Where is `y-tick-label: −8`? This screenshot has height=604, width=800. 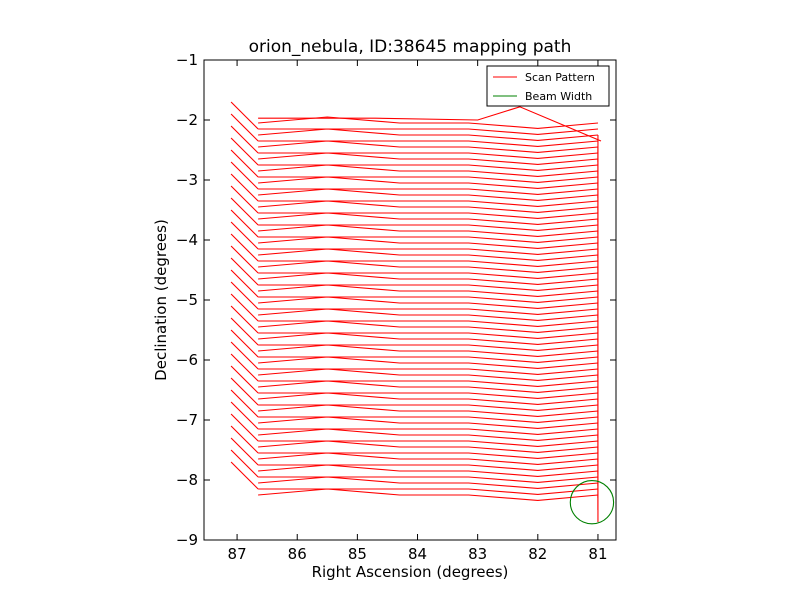
y-tick-label: −8 is located at coordinates (187, 480).